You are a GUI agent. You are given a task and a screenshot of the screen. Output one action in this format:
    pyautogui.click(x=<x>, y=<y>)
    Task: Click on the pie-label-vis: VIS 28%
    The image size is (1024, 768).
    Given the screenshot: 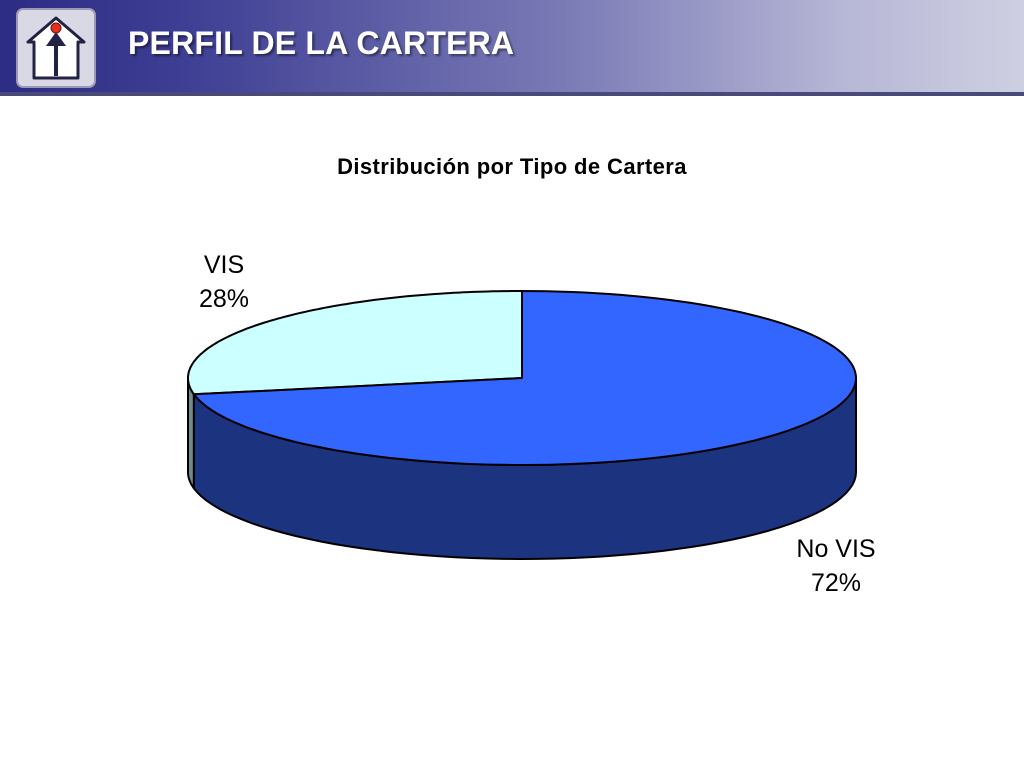 What is the action you would take?
    pyautogui.click(x=224, y=282)
    